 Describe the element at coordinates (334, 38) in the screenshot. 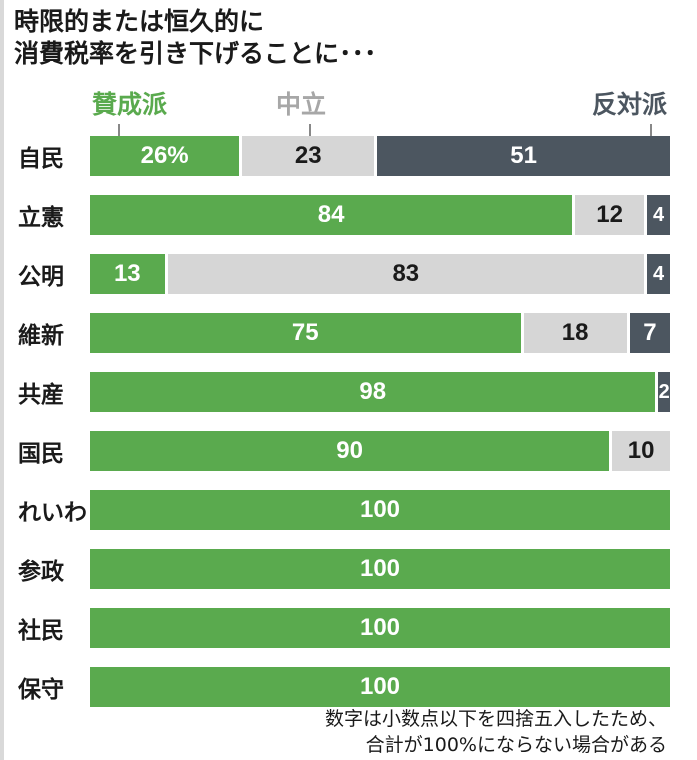

I see `chart-title: 時限的または恒久的に 消費税率を引き下げることに･･･` at that location.